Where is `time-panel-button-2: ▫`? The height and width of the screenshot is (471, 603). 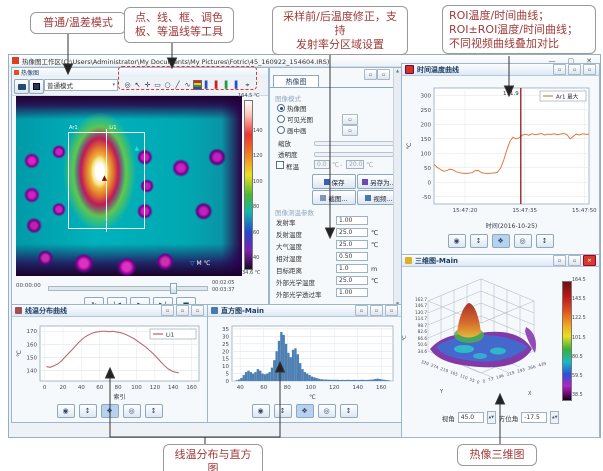 time-panel-button-2: ▫ is located at coordinates (574, 69).